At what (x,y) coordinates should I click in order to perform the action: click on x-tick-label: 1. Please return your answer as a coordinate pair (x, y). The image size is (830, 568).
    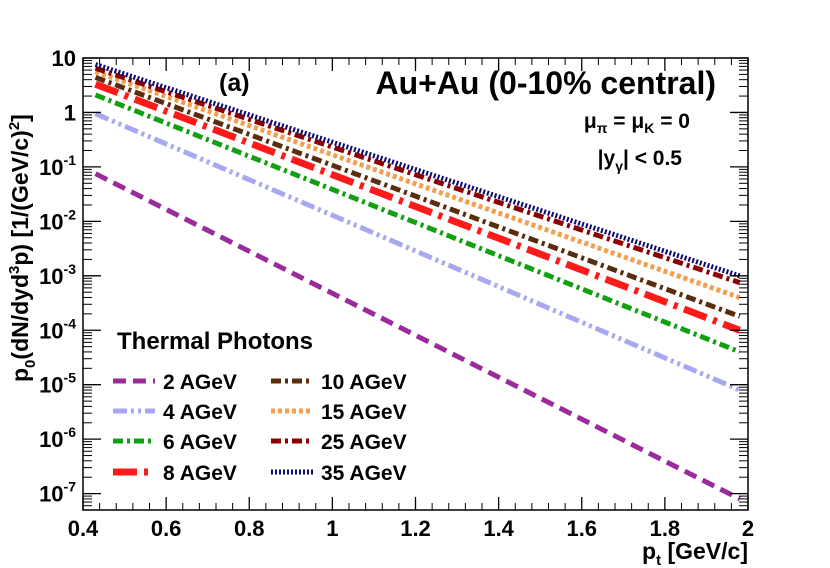
    Looking at the image, I should click on (332, 528).